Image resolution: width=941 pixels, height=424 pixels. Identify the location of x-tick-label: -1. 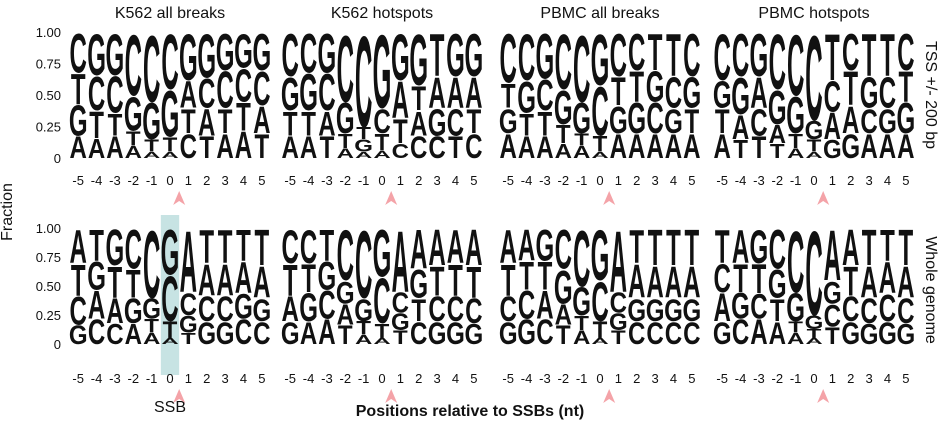
(364, 378).